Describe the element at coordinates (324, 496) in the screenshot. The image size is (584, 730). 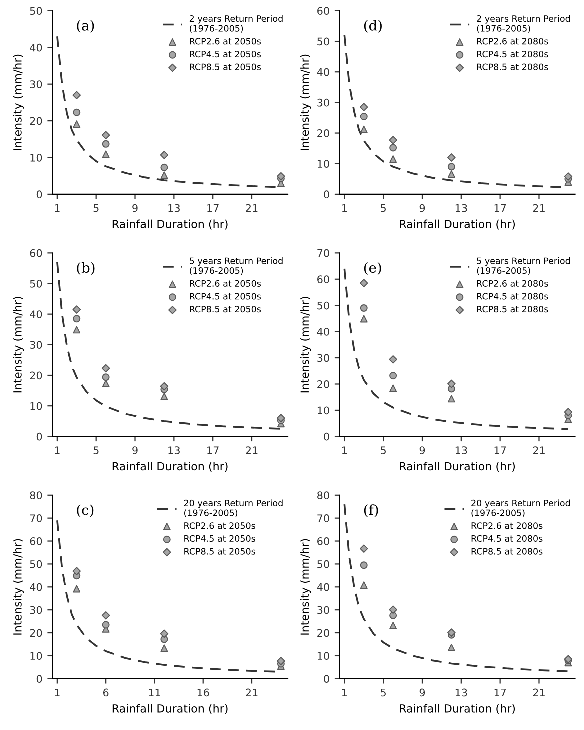
I see `y-tick-label: 80` at that location.